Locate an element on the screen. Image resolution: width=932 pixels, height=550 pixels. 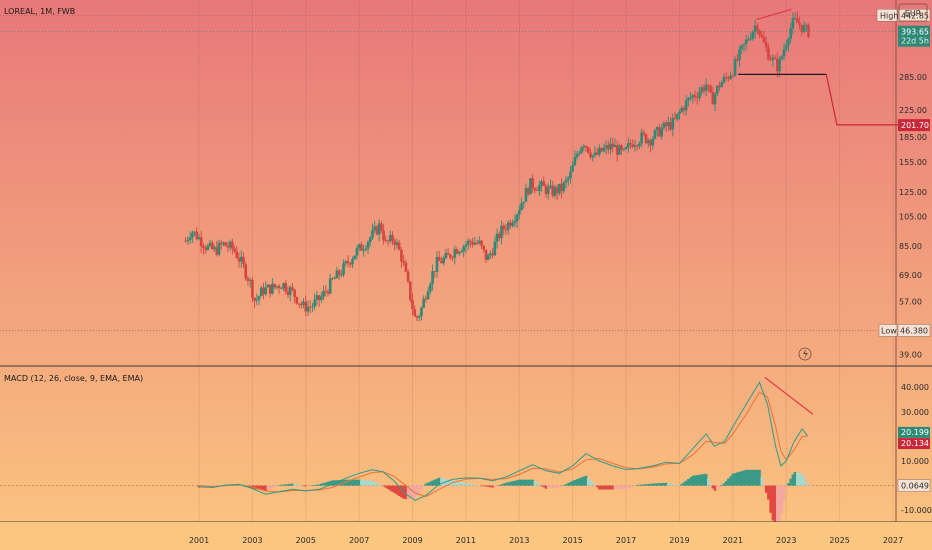
low-value-label: 46.380 is located at coordinates (914, 330).